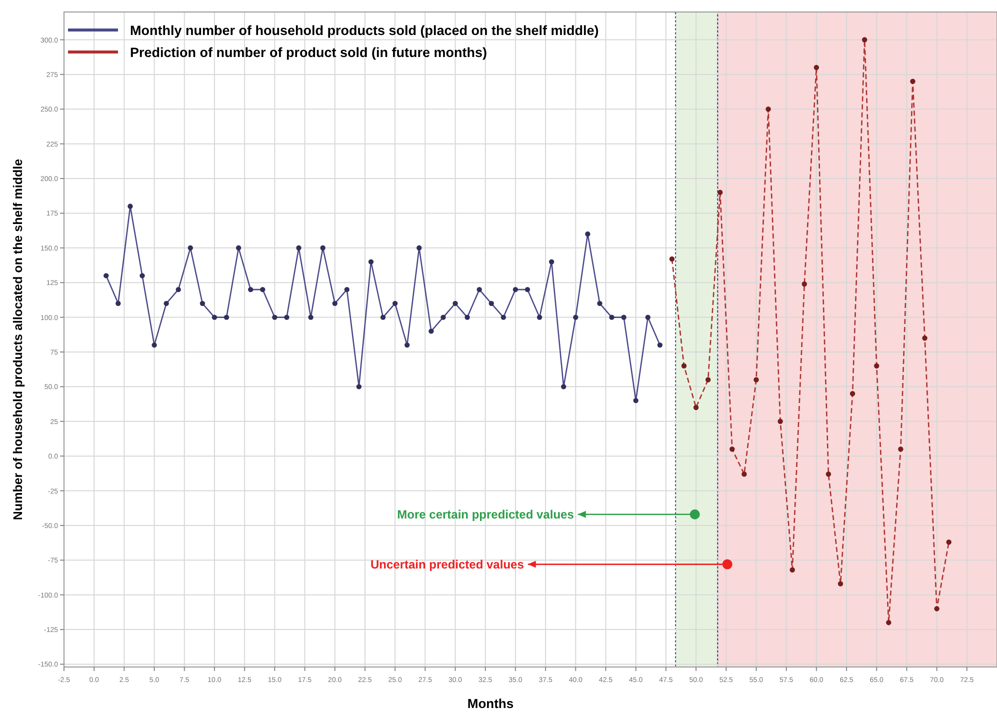  I want to click on legend-label: Monthly number of household products sold (placed on the shelf middle), so click(364, 30).